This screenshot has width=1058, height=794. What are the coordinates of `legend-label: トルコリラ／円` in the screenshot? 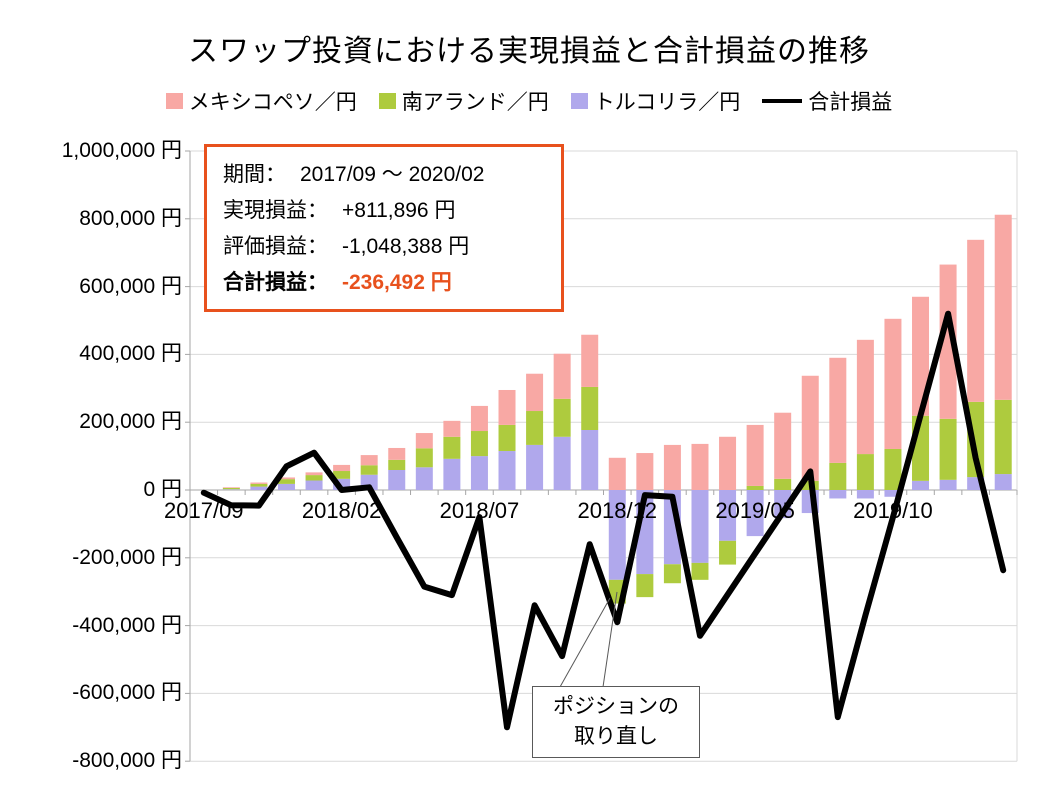 It's located at (667, 102).